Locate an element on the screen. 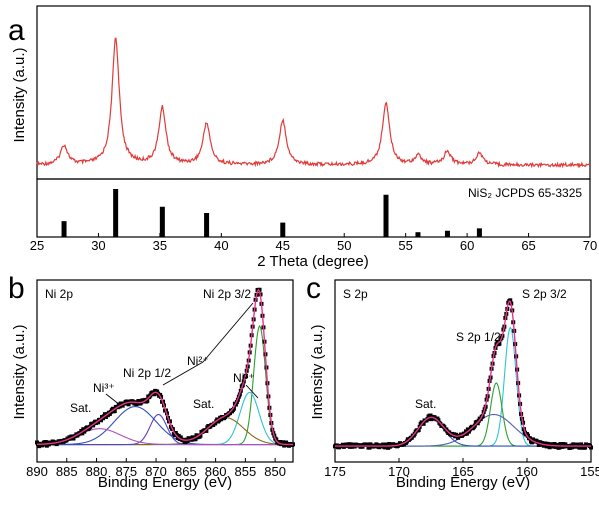 The height and width of the screenshot is (517, 599). reference-bars is located at coordinates (271, 213).